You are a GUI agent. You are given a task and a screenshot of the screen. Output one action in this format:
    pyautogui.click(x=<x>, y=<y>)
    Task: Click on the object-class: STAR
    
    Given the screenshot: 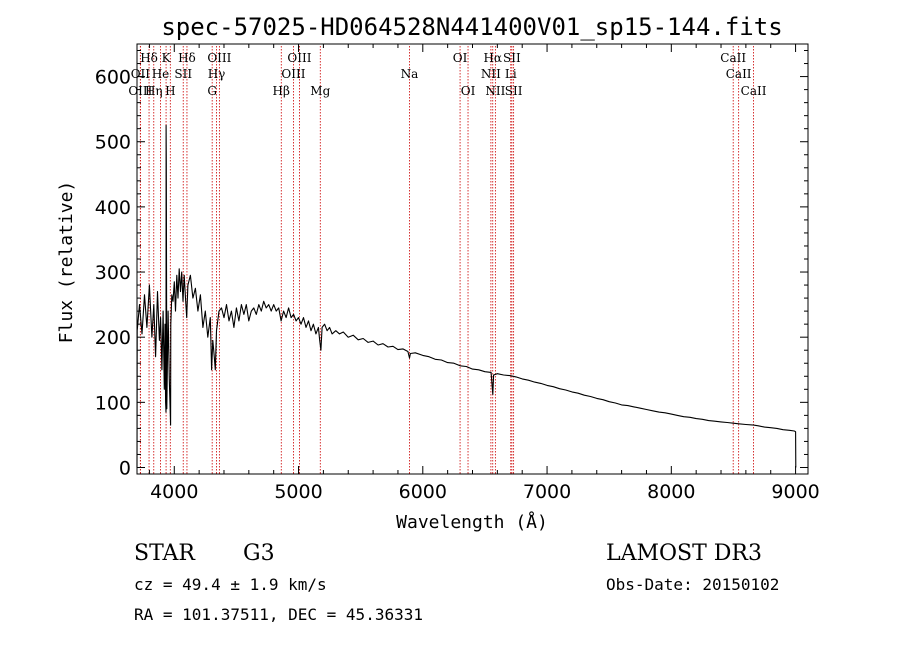 What is the action you would take?
    pyautogui.click(x=165, y=553)
    